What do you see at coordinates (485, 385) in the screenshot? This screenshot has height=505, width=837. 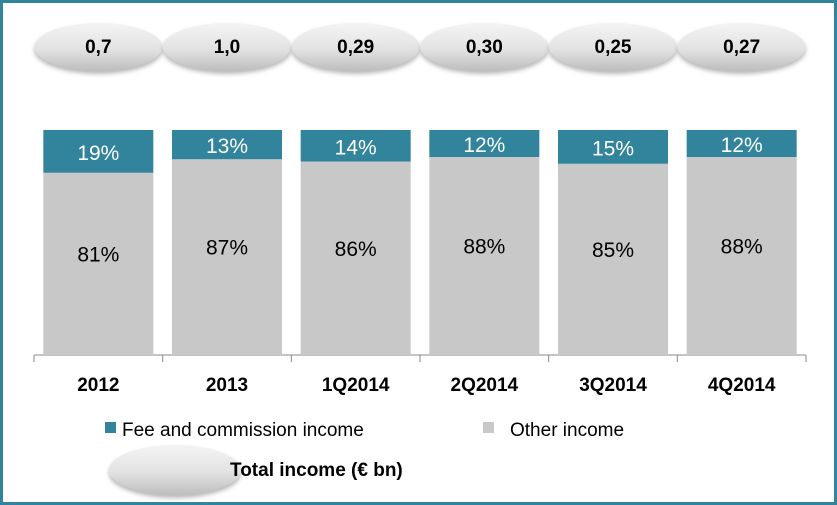 I see `x-tick-label: 2Q2014` at bounding box center [485, 385].